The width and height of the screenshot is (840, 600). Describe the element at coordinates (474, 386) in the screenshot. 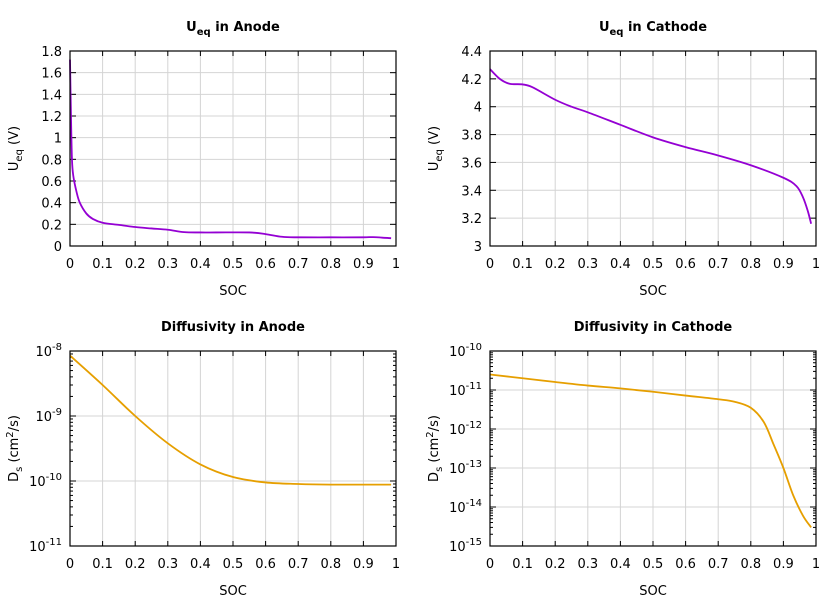

I see `tick-exponent: -11` at that location.